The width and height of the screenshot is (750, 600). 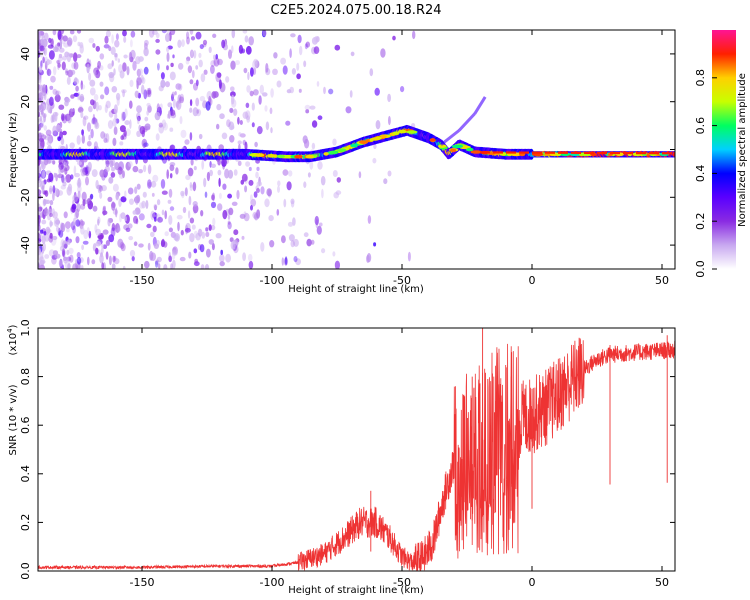 I want to click on x-tick-label: 50, so click(x=662, y=582).